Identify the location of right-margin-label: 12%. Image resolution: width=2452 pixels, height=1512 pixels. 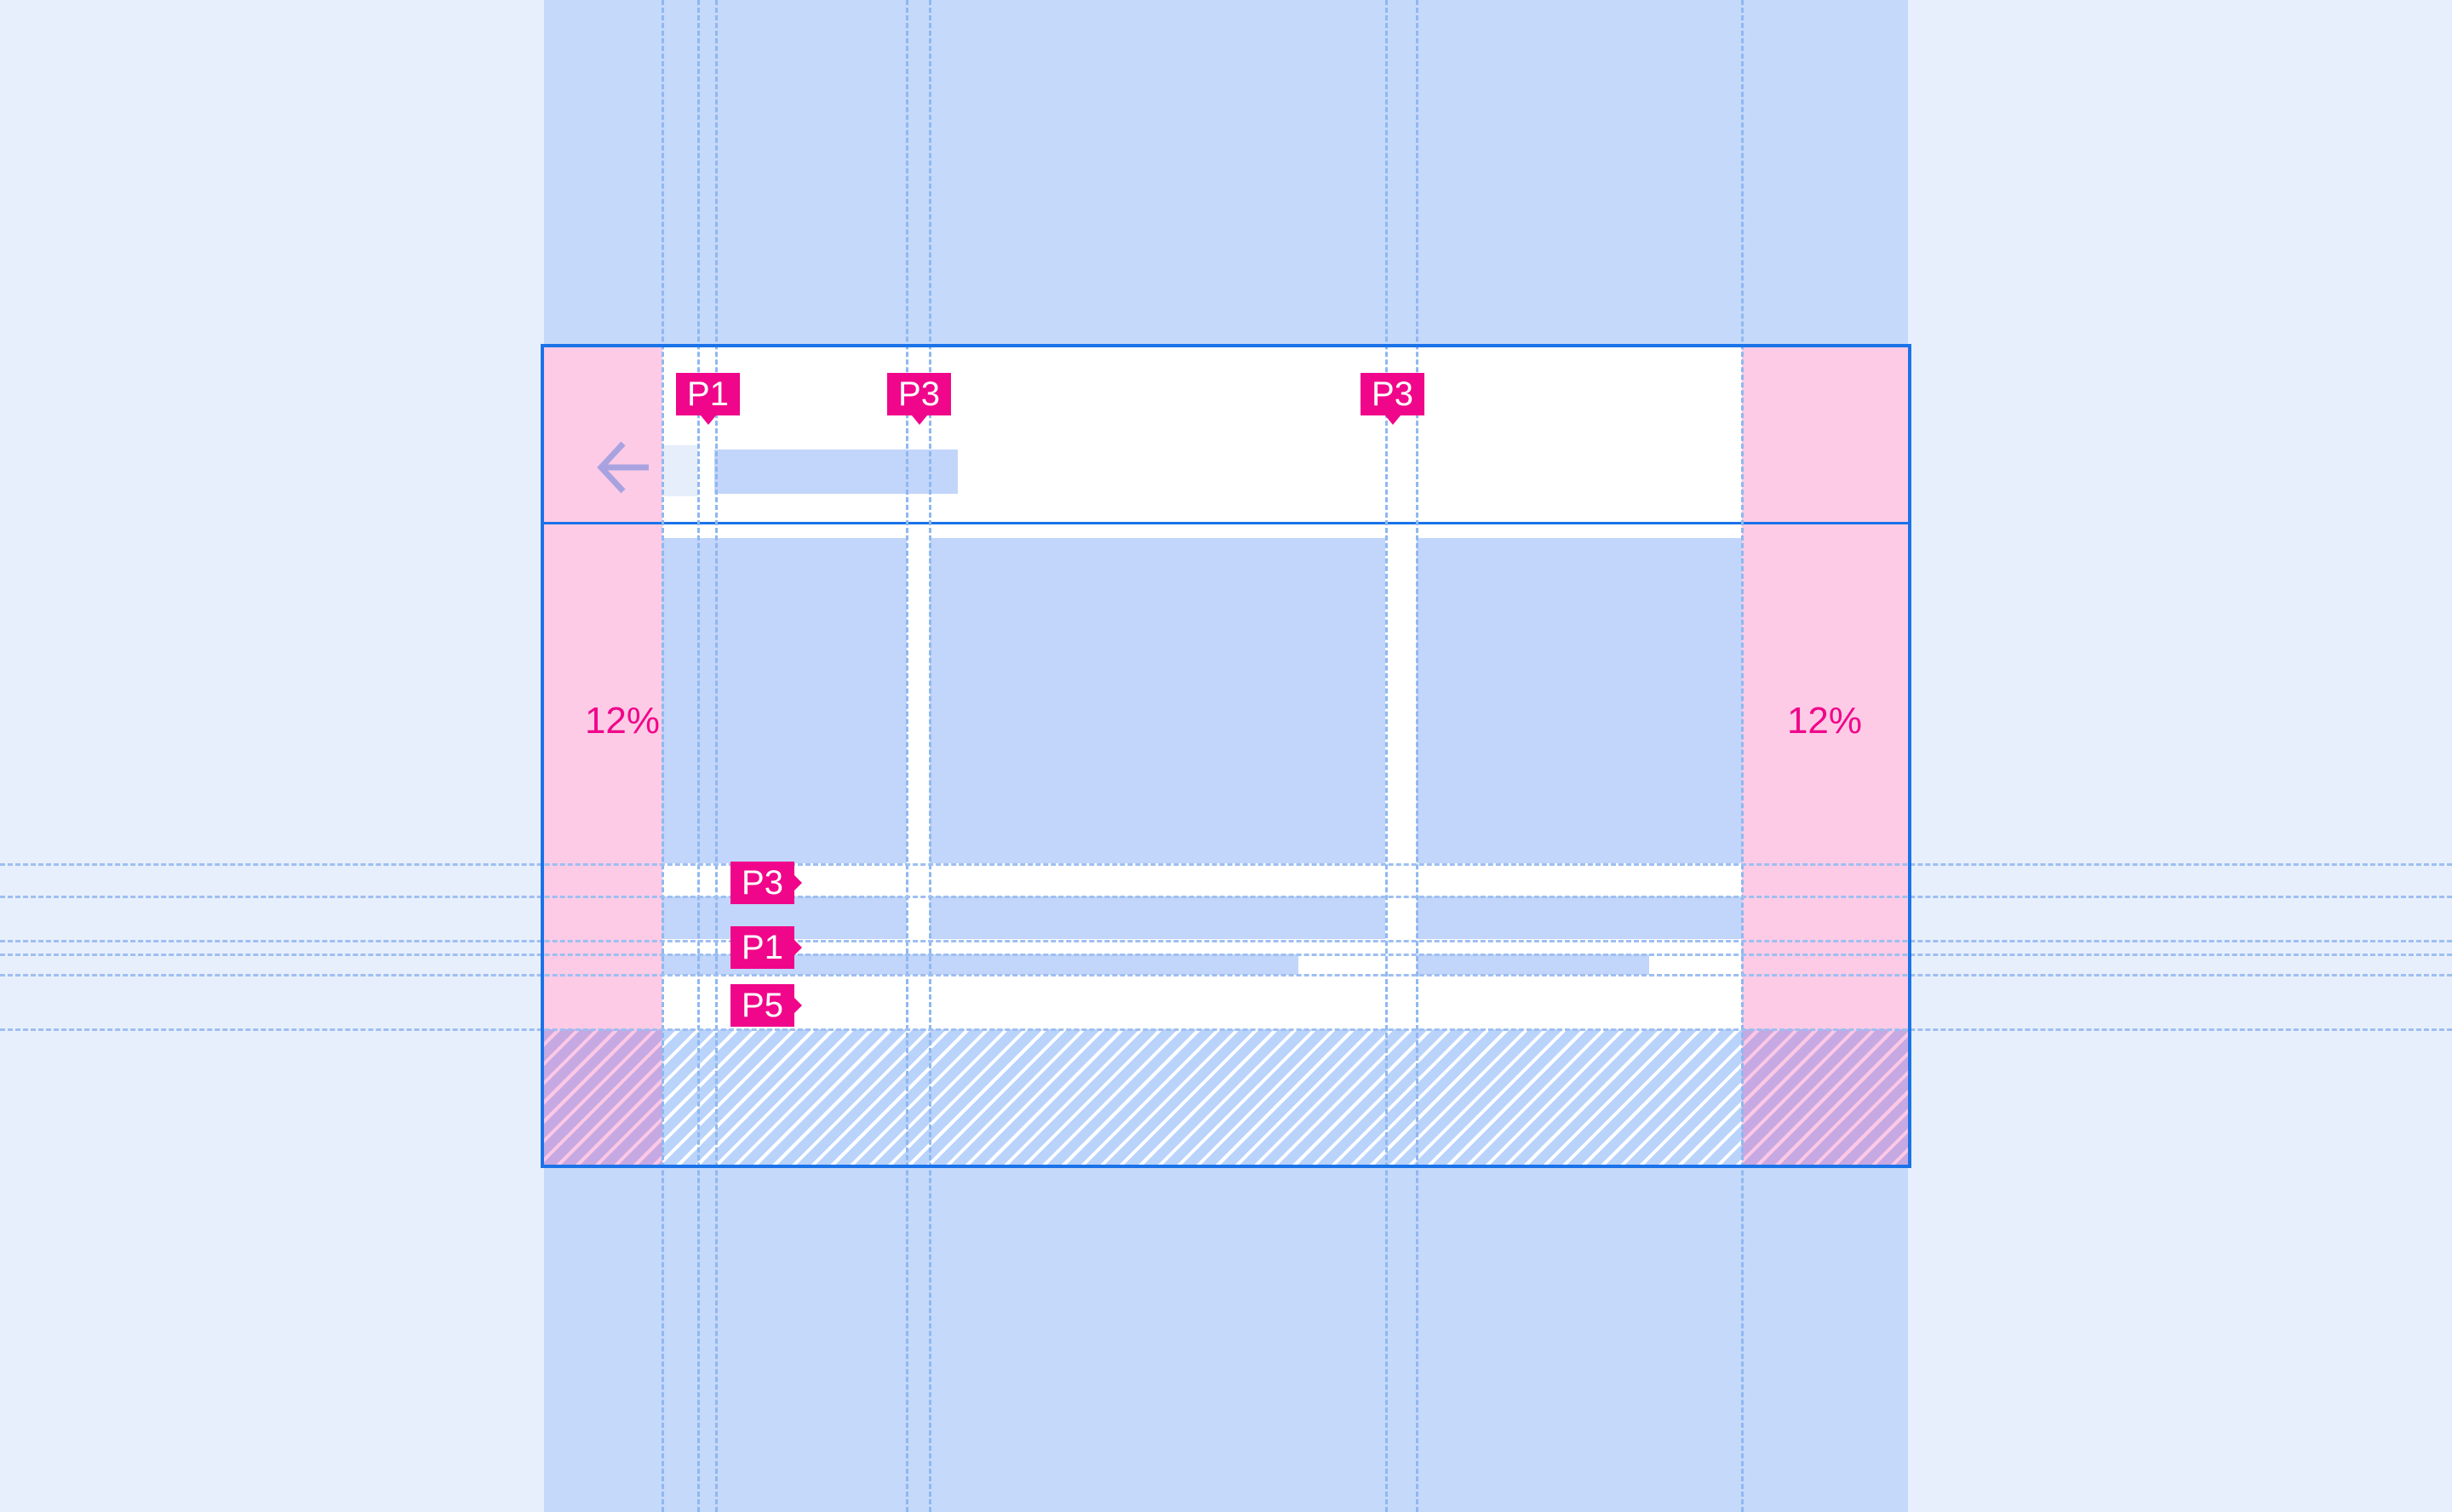
(1824, 721).